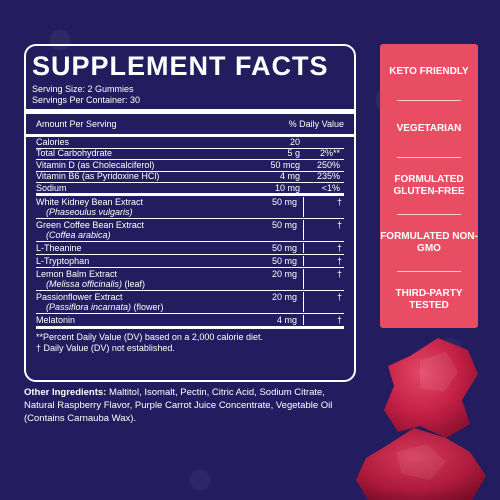 The width and height of the screenshot is (500, 500). I want to click on nutrient-dv: 250%, so click(328, 164).